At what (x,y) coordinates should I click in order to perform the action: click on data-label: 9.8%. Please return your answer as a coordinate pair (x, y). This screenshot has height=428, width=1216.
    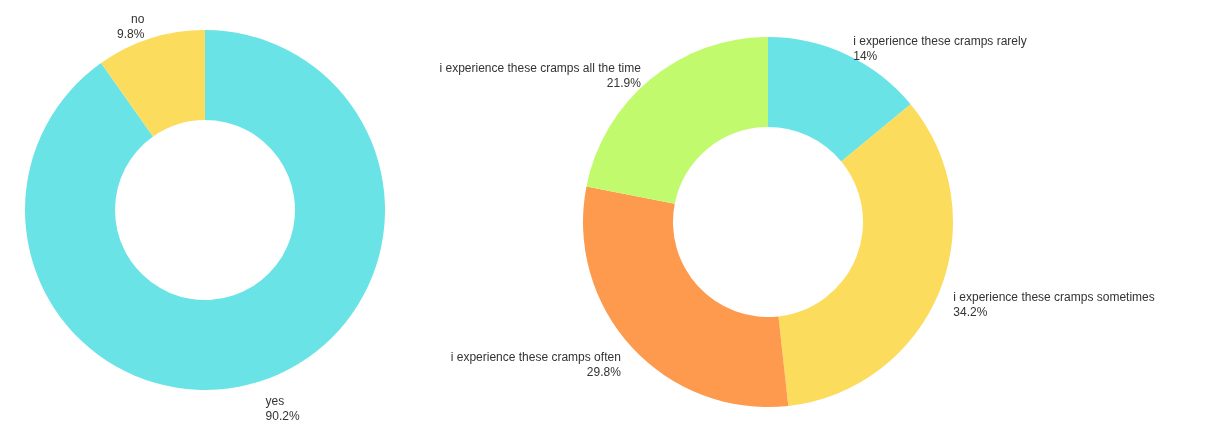
    Looking at the image, I should click on (131, 34).